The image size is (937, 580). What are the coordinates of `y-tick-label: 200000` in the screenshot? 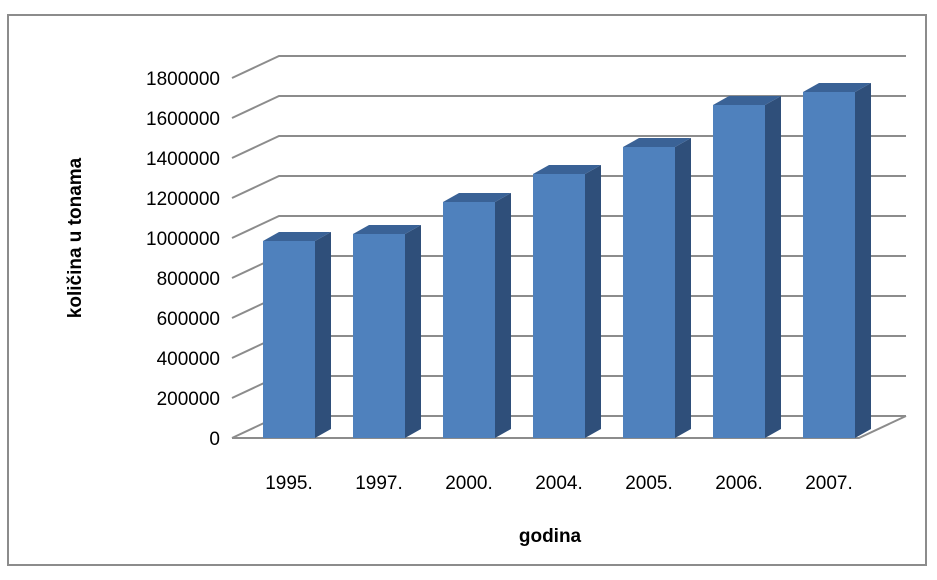 It's located at (188, 399).